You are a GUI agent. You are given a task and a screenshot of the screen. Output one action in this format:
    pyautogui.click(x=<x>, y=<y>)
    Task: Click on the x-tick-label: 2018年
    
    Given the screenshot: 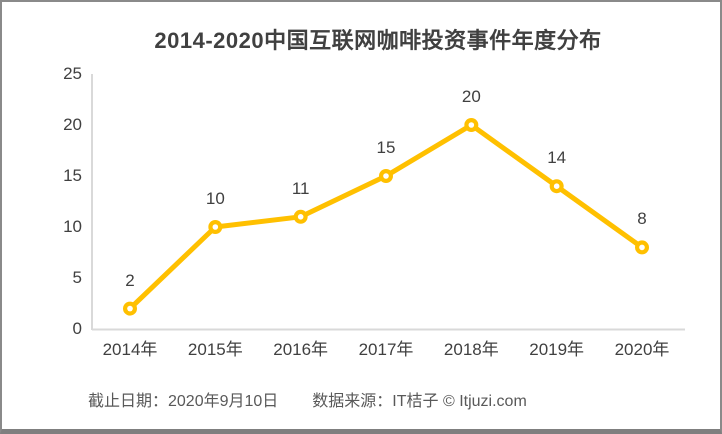 What is the action you would take?
    pyautogui.click(x=471, y=349)
    